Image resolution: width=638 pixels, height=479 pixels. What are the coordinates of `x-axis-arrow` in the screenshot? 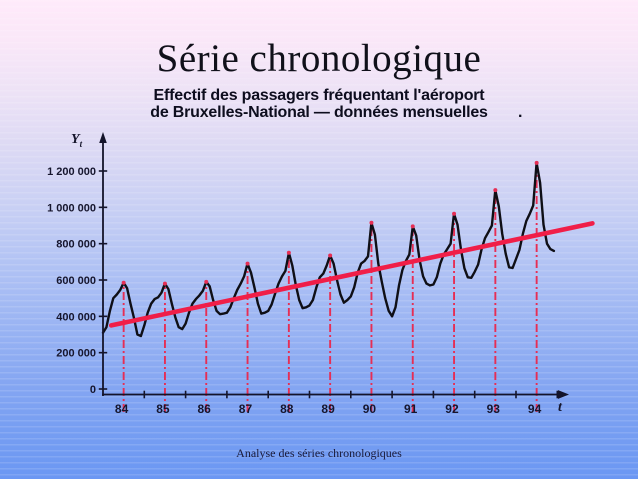 It's located at (563, 394).